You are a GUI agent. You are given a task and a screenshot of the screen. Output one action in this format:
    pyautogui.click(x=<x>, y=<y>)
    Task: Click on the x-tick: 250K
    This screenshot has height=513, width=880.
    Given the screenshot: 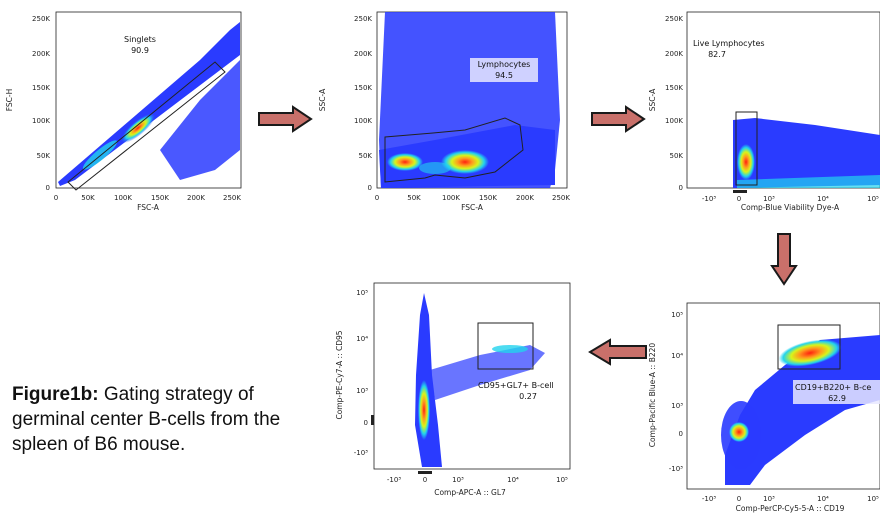 What is the action you would take?
    pyautogui.click(x=232, y=198)
    